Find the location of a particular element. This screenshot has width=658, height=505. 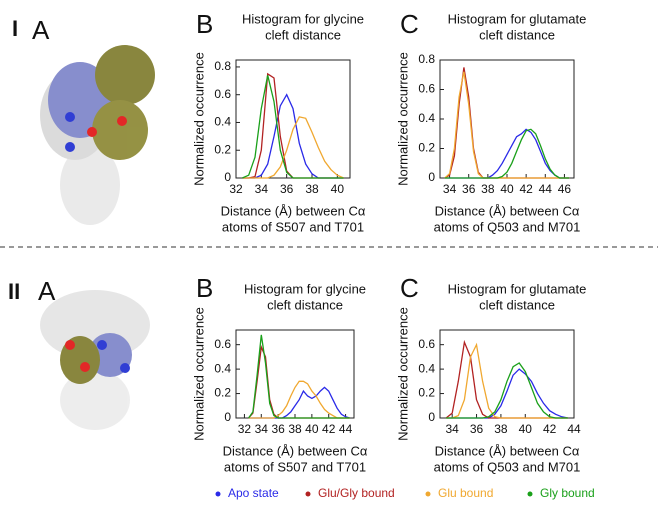

legend-label: Glu bound is located at coordinates (465, 493).